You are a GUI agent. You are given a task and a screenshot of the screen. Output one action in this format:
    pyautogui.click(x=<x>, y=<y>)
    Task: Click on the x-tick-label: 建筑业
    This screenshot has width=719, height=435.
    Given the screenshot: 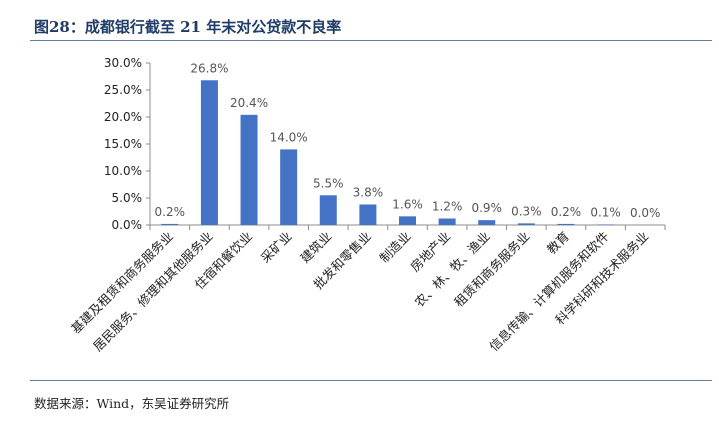 What is the action you would take?
    pyautogui.click(x=315, y=247)
    